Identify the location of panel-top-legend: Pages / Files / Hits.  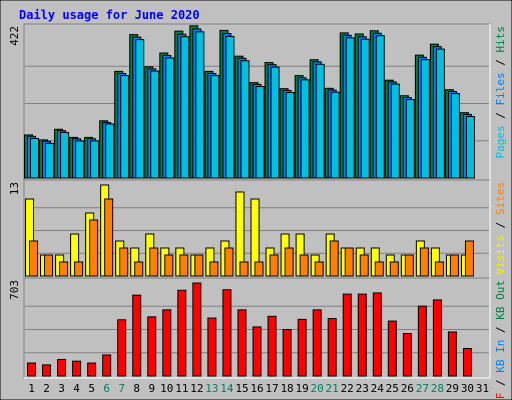
(500, 92).